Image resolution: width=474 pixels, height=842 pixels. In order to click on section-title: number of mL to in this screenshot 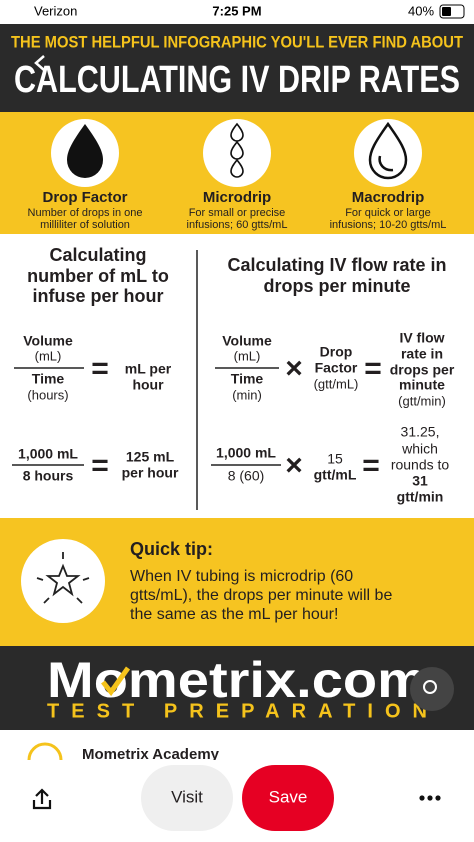, I will do `click(98, 276)`.